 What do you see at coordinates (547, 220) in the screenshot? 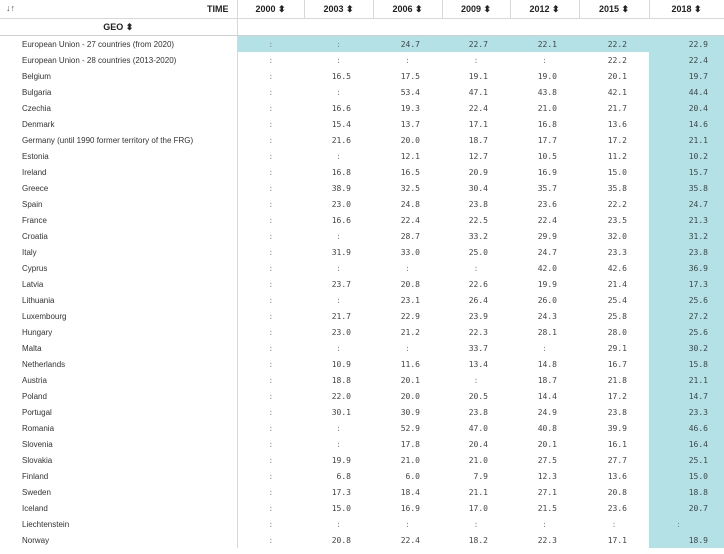
I see `table-cell: 22.4` at bounding box center [547, 220].